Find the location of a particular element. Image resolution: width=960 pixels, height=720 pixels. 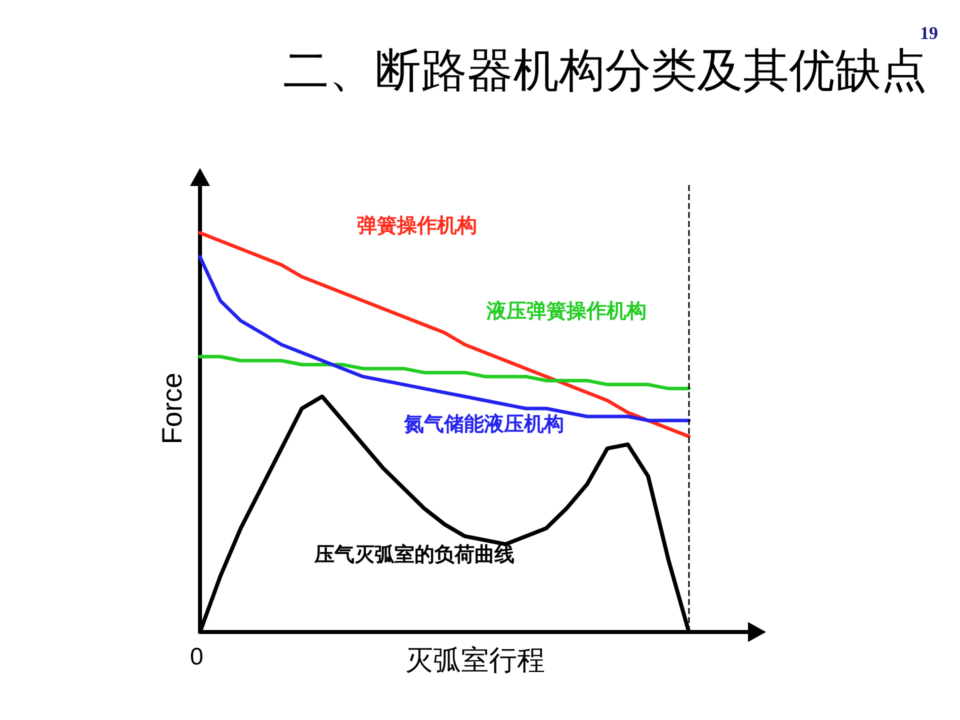

text: 0 is located at coordinates (197, 657).